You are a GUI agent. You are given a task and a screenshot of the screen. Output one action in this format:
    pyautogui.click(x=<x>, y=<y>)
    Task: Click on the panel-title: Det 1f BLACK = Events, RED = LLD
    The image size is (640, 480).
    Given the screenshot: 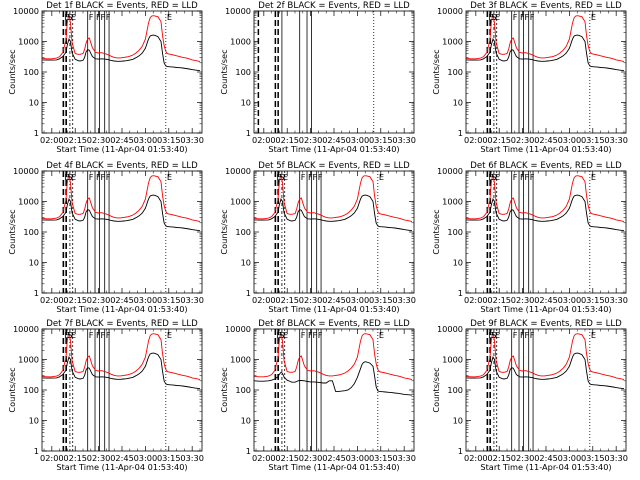 What is the action you would take?
    pyautogui.click(x=122, y=6)
    